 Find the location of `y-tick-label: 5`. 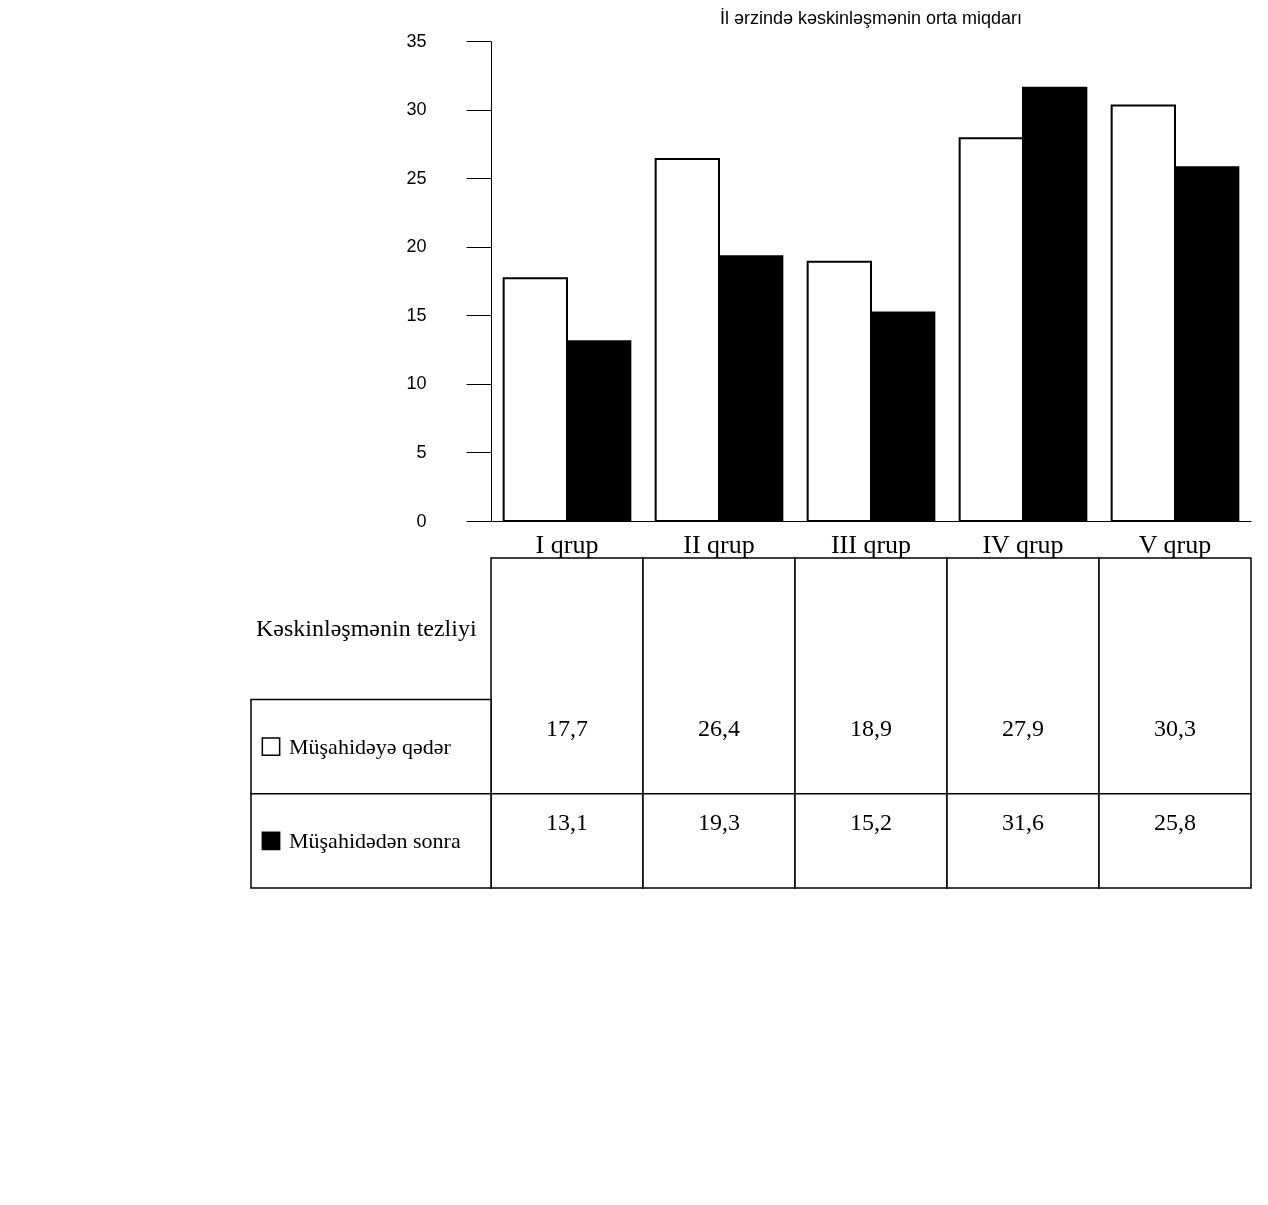

y-tick-label: 5 is located at coordinates (421, 451).